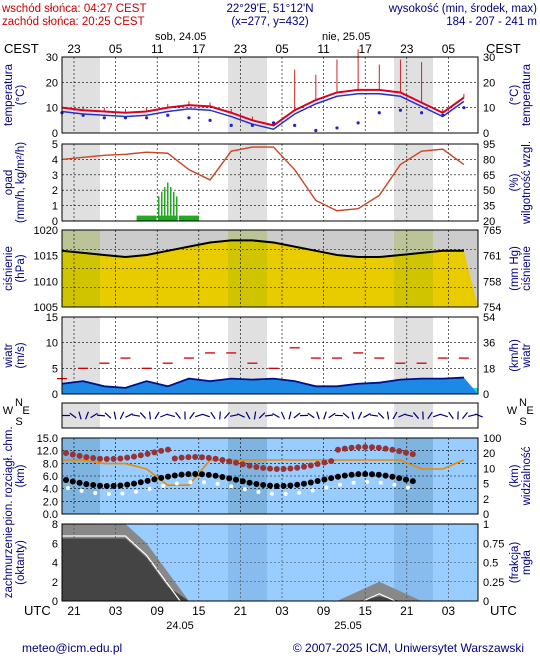  What do you see at coordinates (515, 475) in the screenshot?
I see `visibility-ylabel-right: (km)` at bounding box center [515, 475].